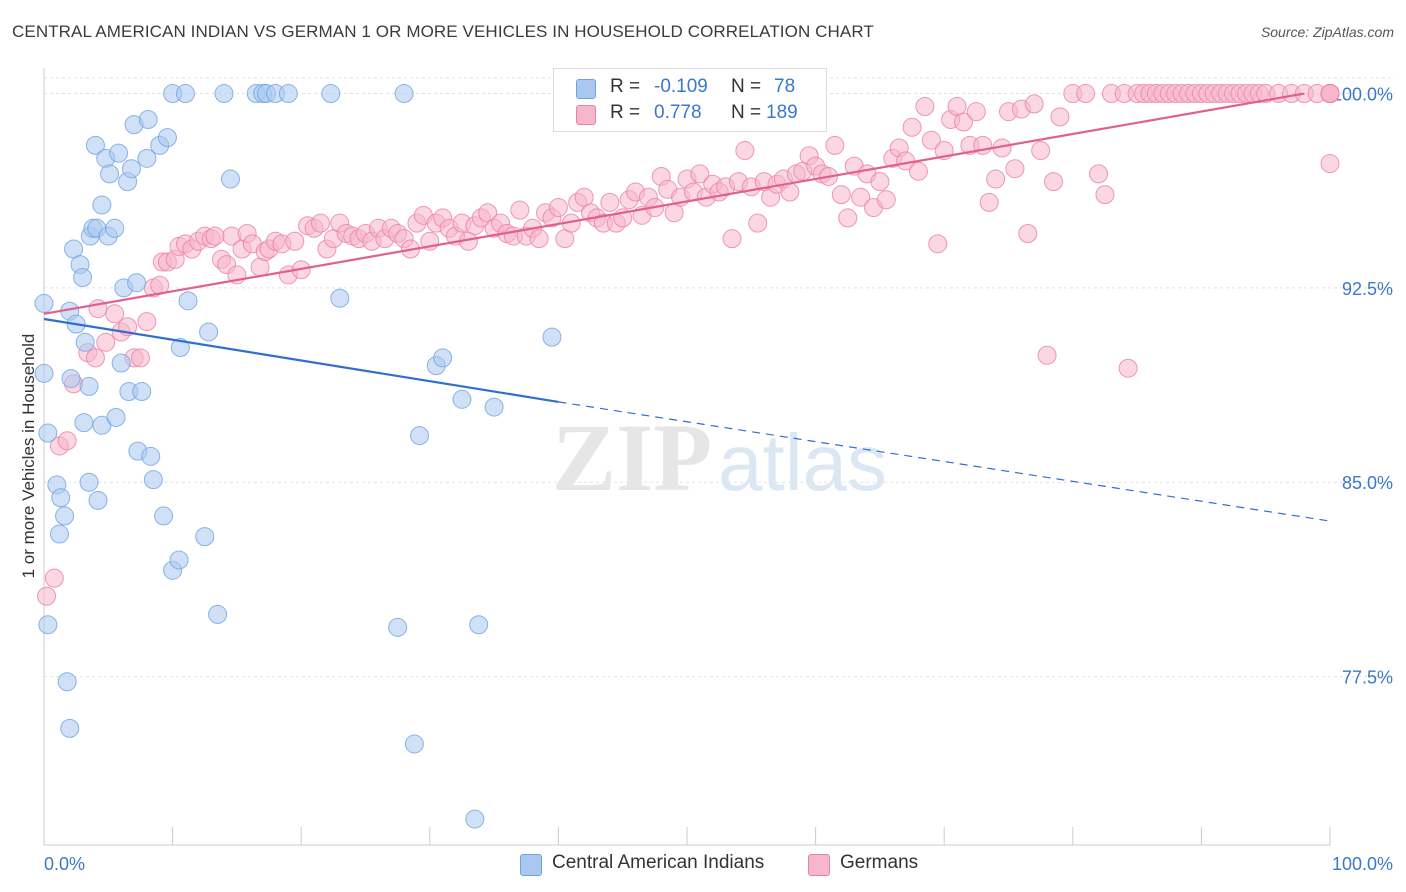 Image resolution: width=1406 pixels, height=892 pixels. What do you see at coordinates (1327, 32) in the screenshot?
I see `source-label: Source: ZipAtlas.com` at bounding box center [1327, 32].